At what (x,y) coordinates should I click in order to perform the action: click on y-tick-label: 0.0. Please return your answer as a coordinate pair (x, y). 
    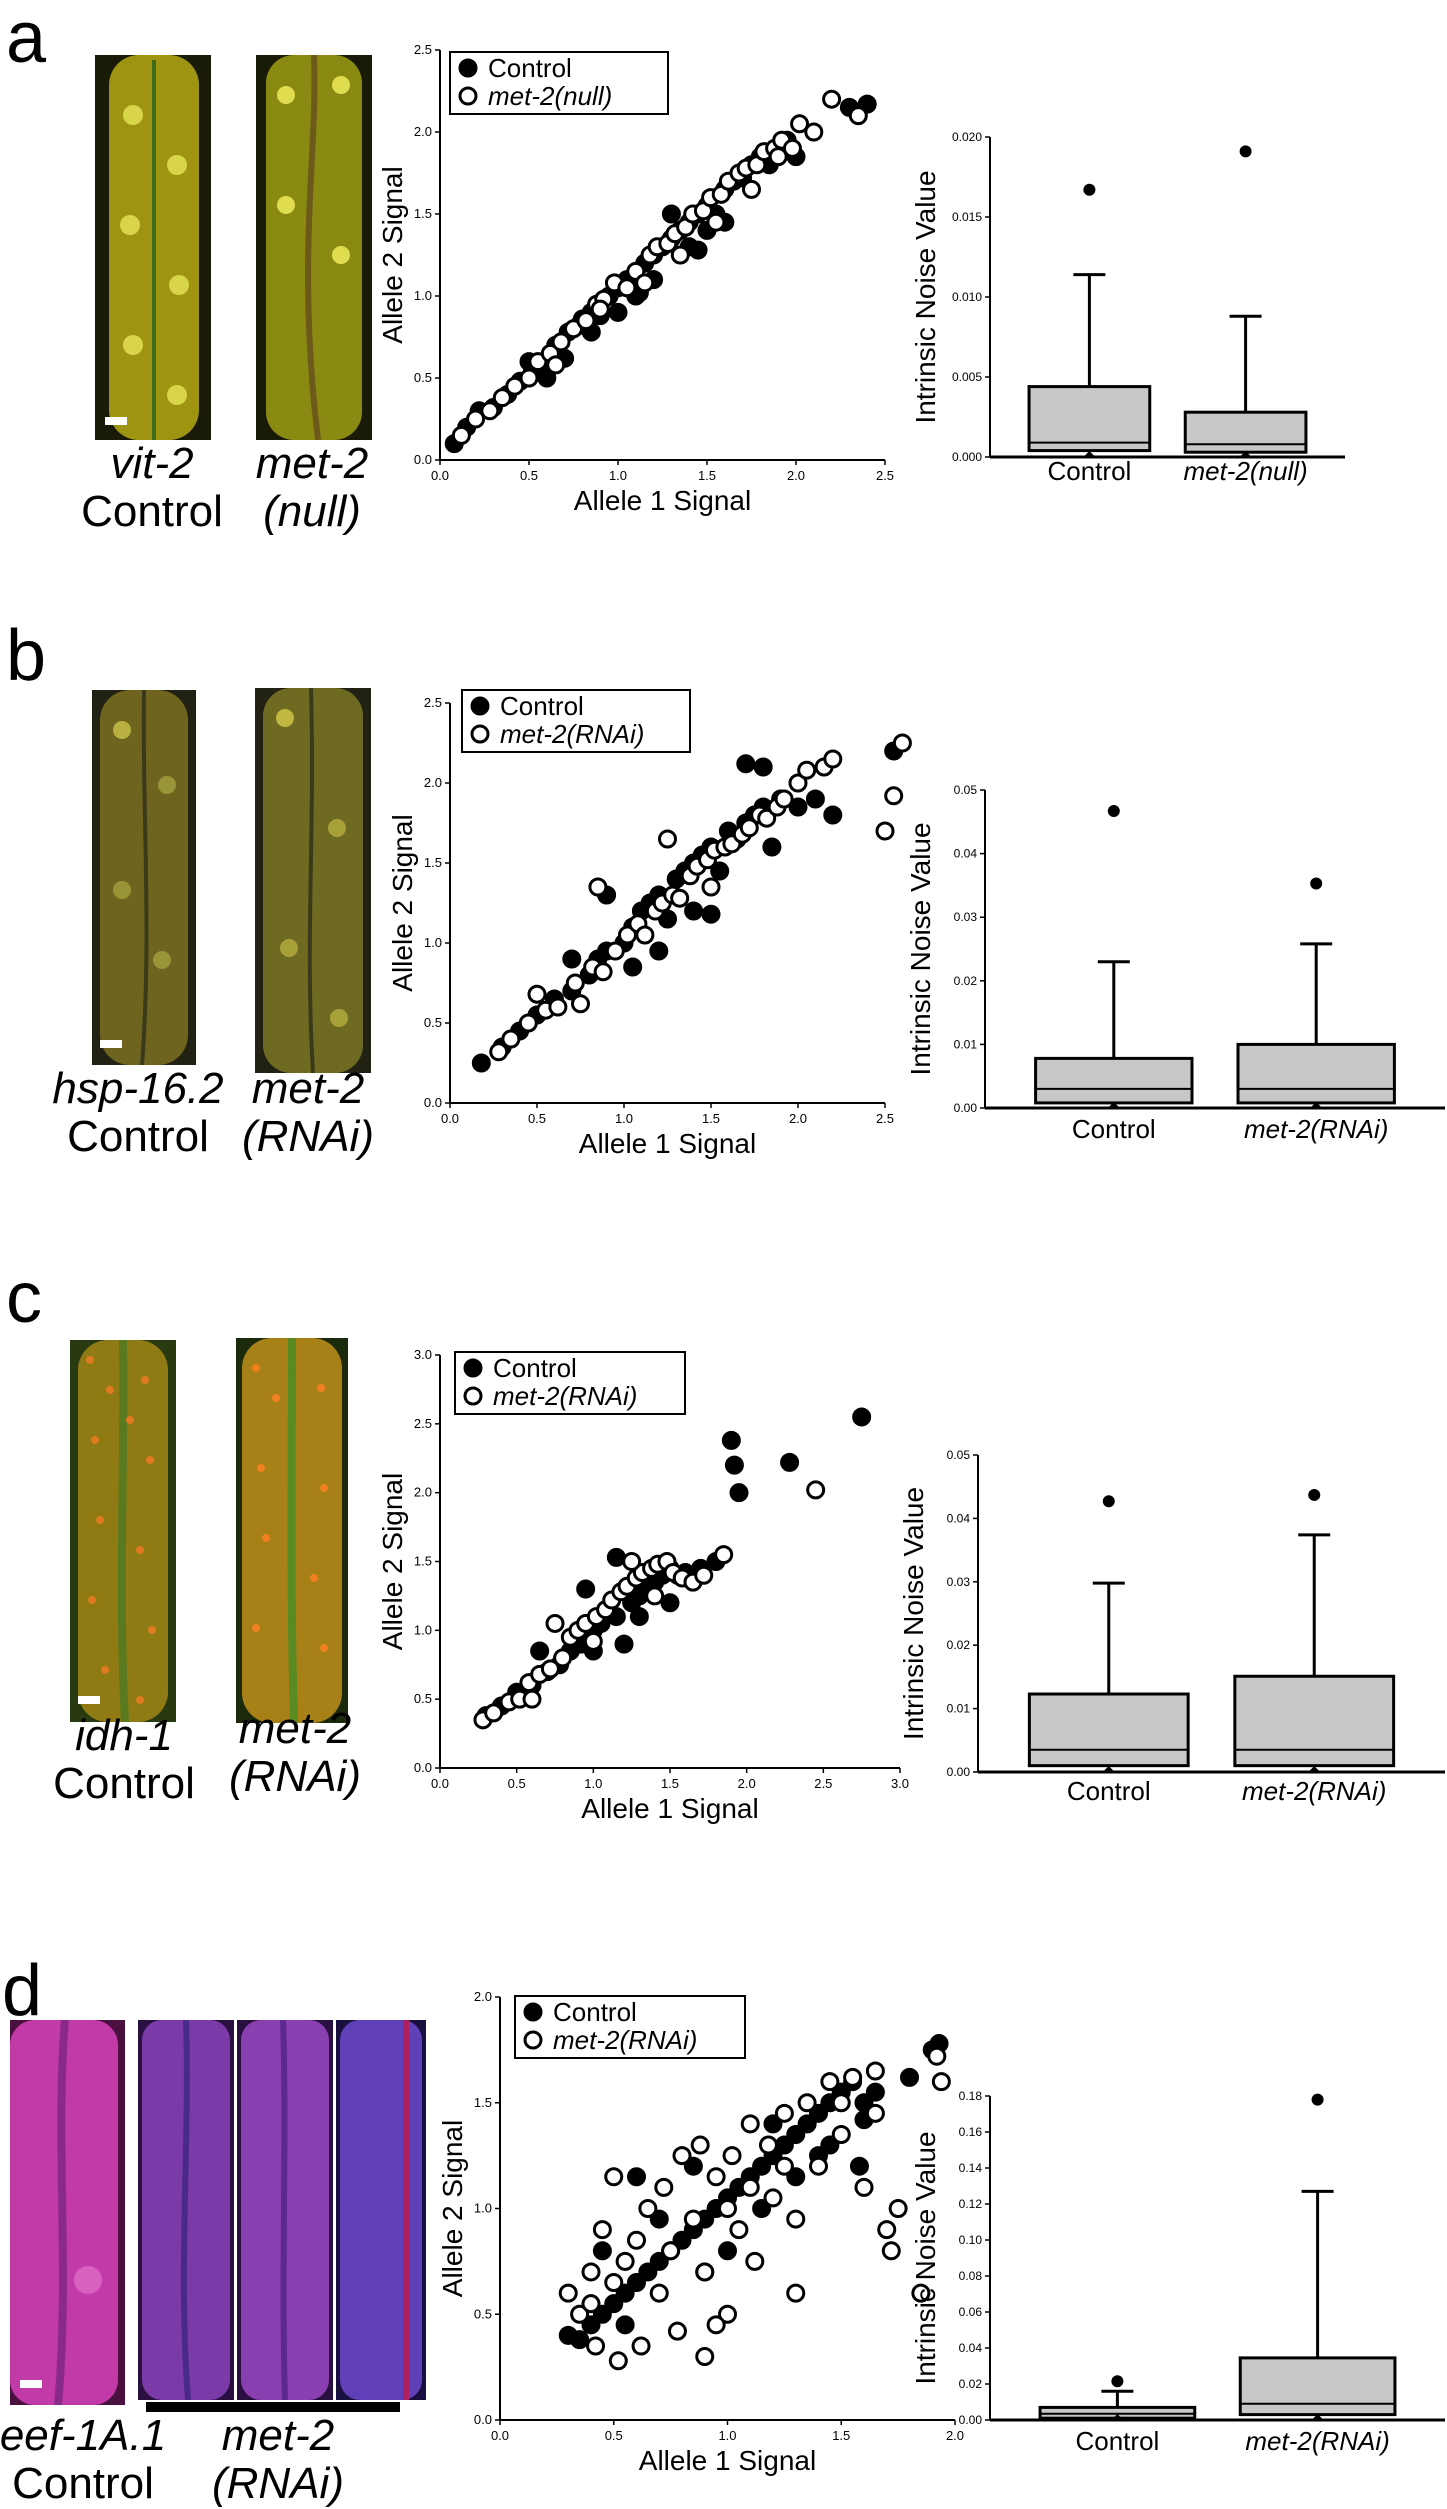
    Looking at the image, I should click on (423, 459).